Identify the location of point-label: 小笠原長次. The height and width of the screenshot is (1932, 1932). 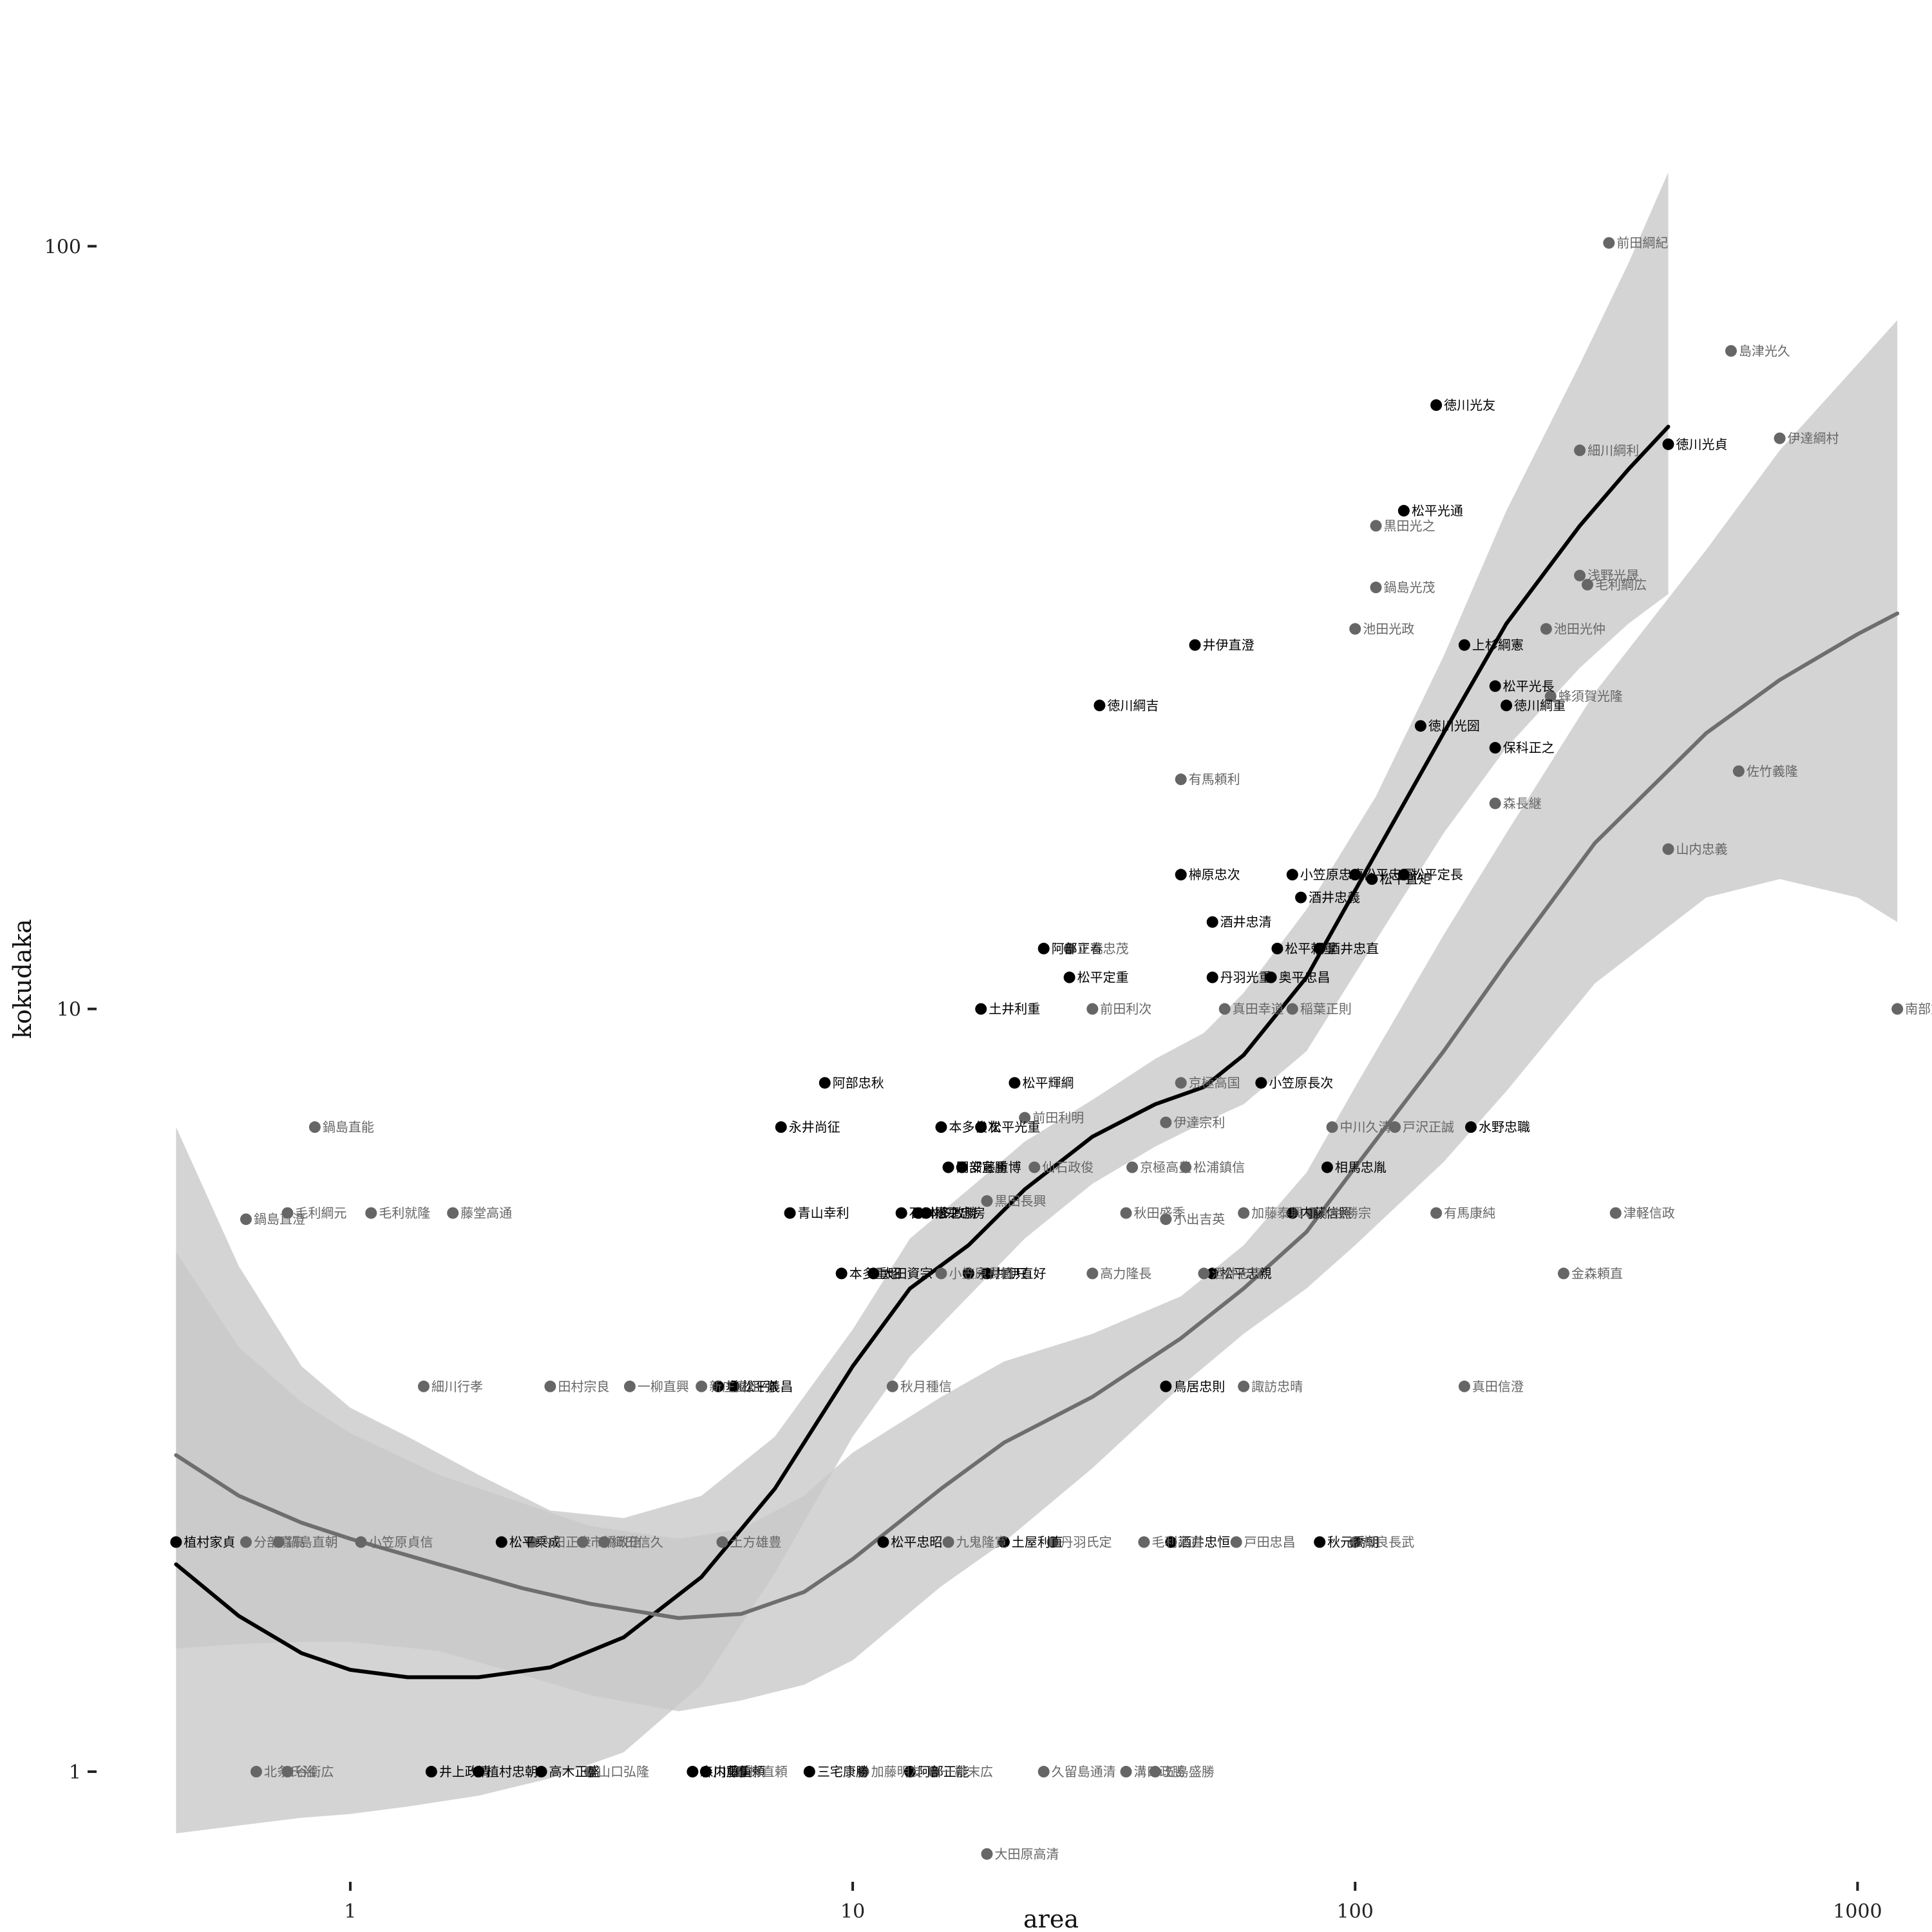
(1301, 1082).